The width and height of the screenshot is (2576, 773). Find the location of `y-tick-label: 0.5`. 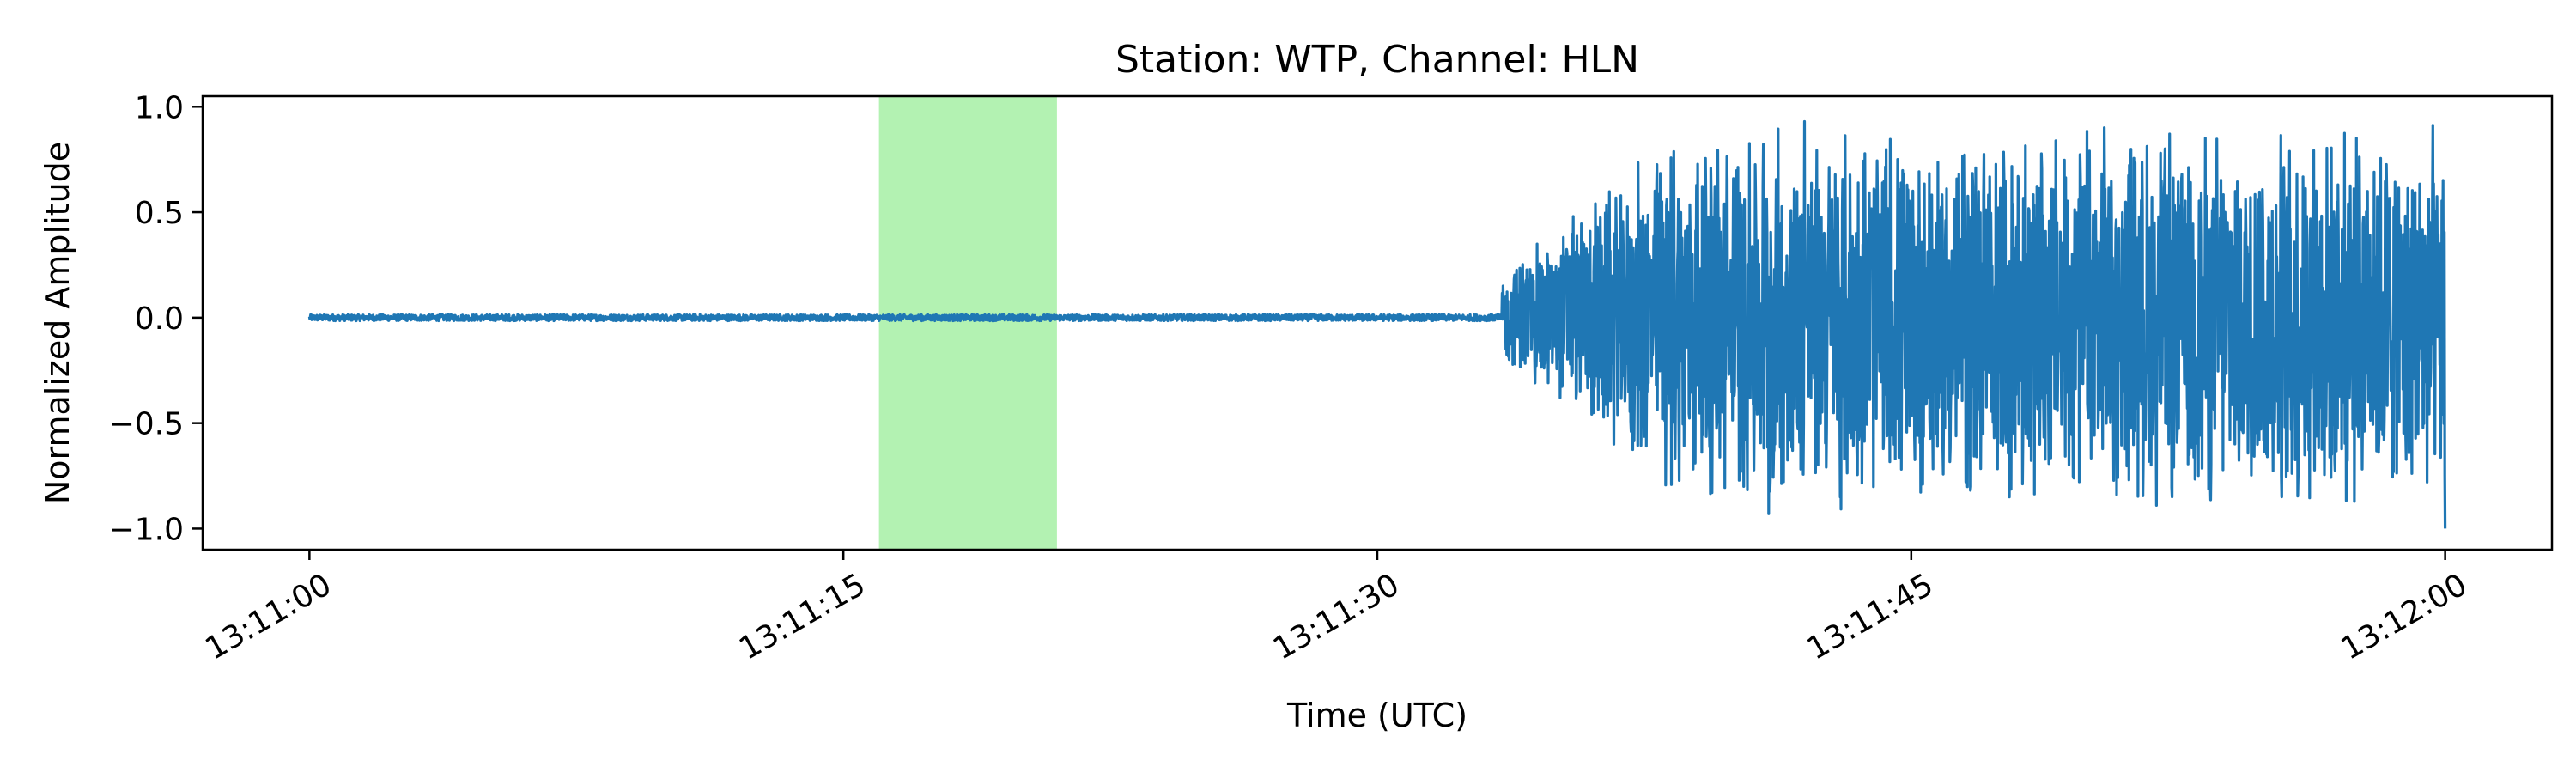

y-tick-label: 0.5 is located at coordinates (159, 213).